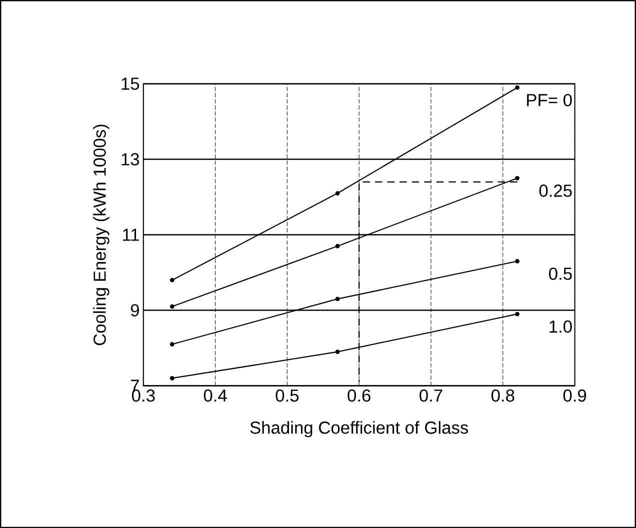  Describe the element at coordinates (131, 159) in the screenshot. I see `y-tick-label: 13` at that location.